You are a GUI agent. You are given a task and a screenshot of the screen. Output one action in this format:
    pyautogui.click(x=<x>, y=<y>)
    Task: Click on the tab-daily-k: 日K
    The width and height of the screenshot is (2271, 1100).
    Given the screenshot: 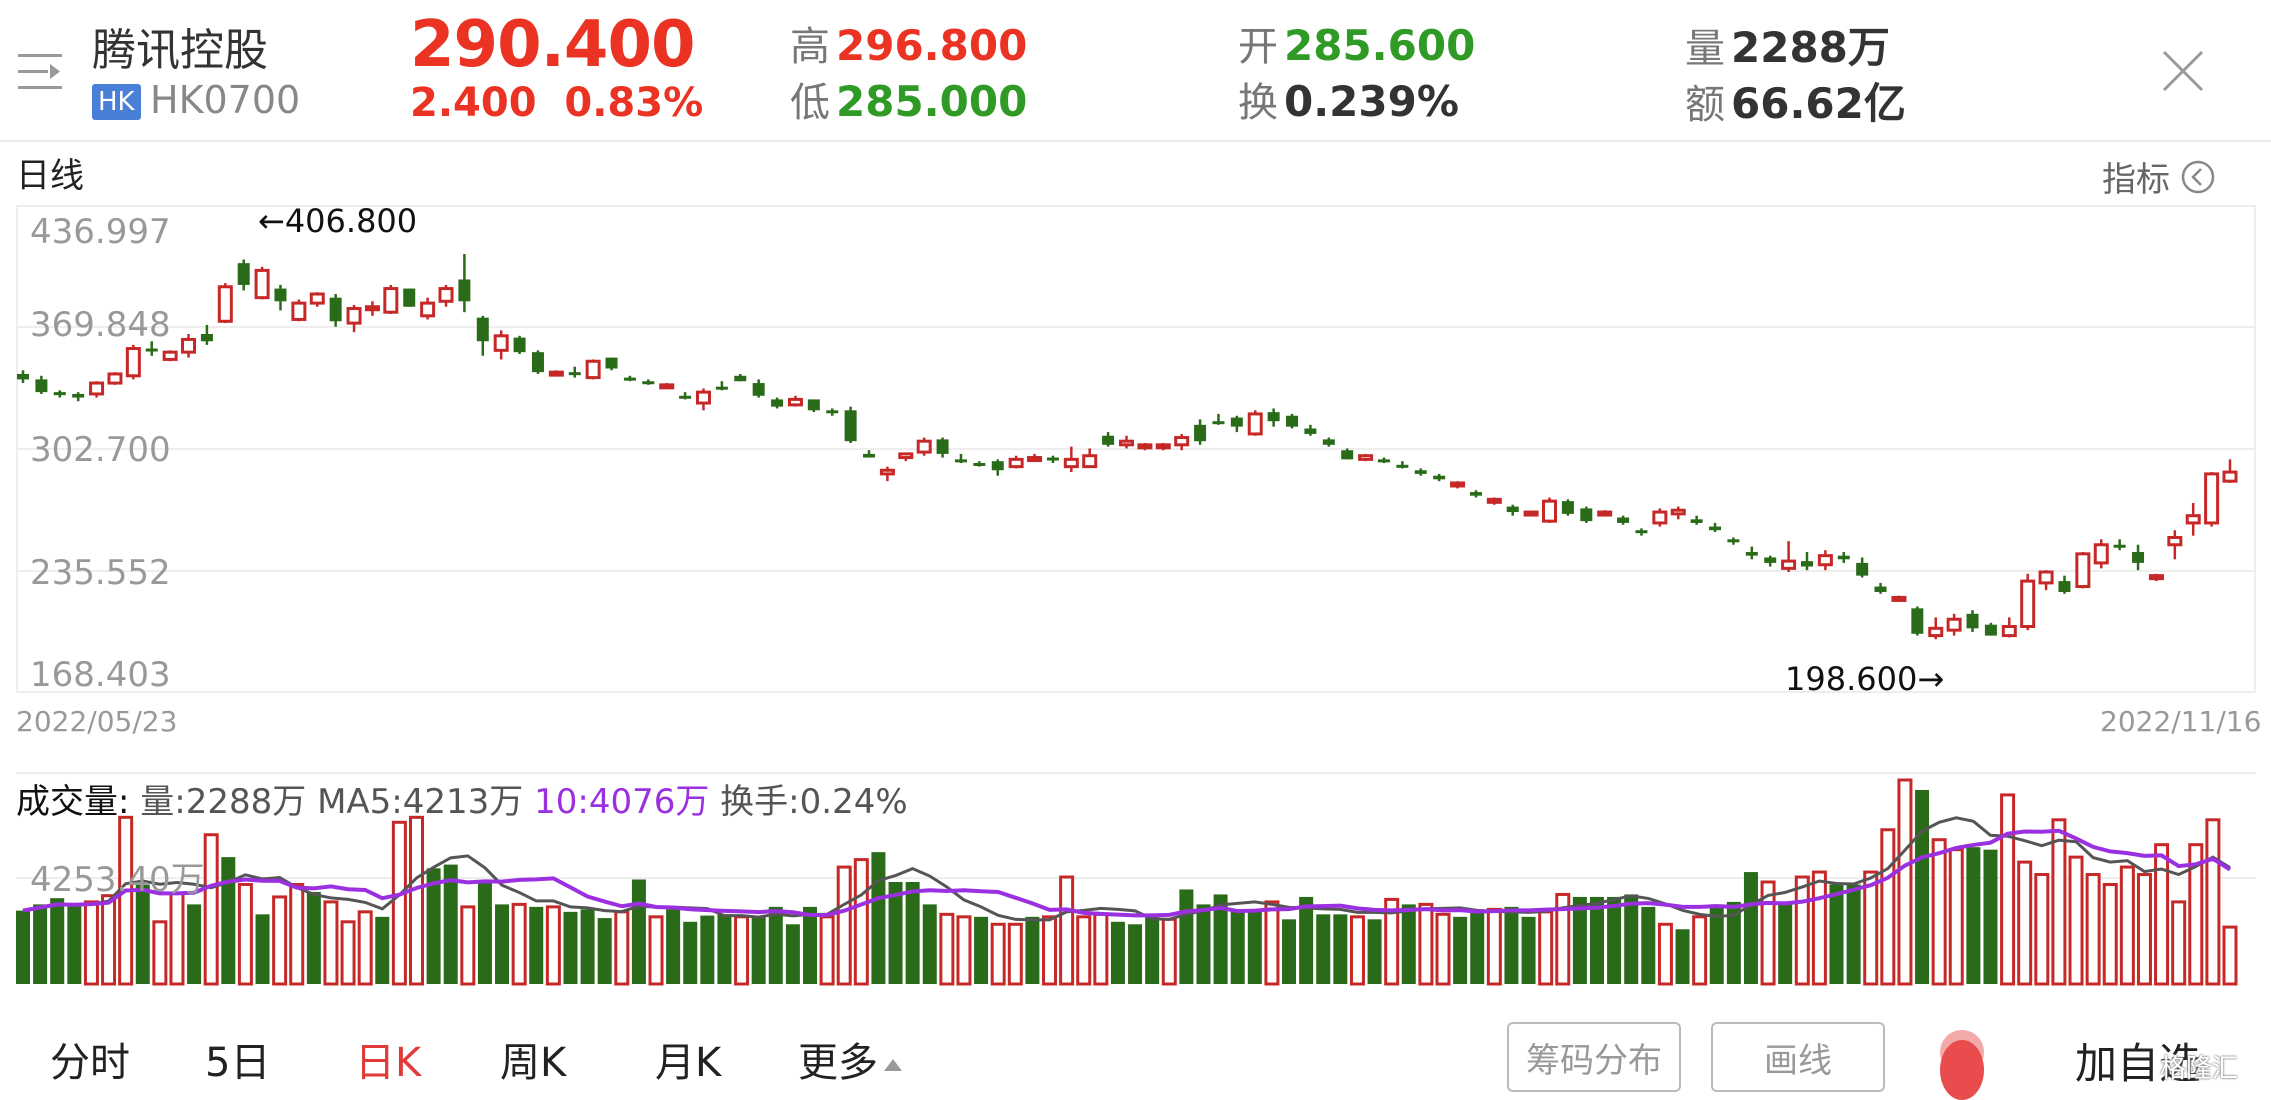 What is the action you would take?
    pyautogui.click(x=388, y=1063)
    